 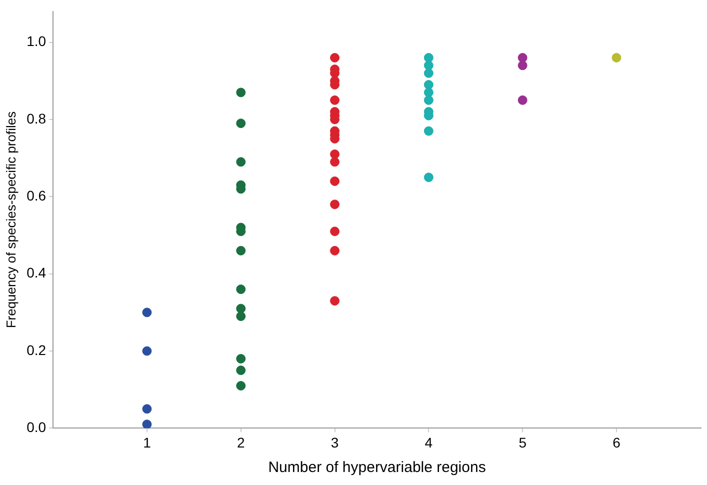 What do you see at coordinates (36, 427) in the screenshot?
I see `y-tick-label: 0.0` at bounding box center [36, 427].